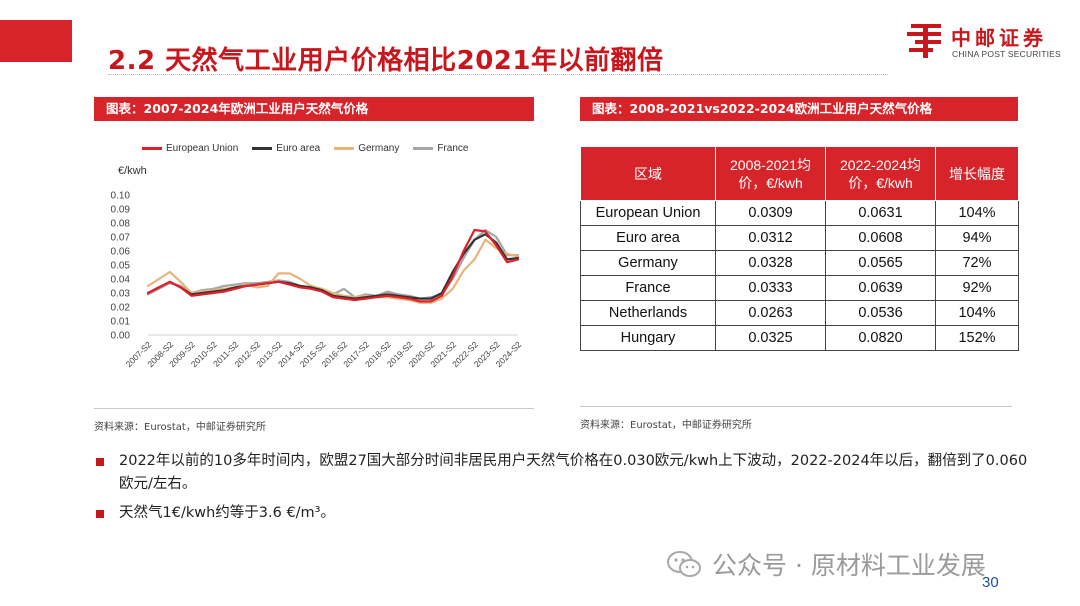  I want to click on page-number: 30, so click(990, 582).